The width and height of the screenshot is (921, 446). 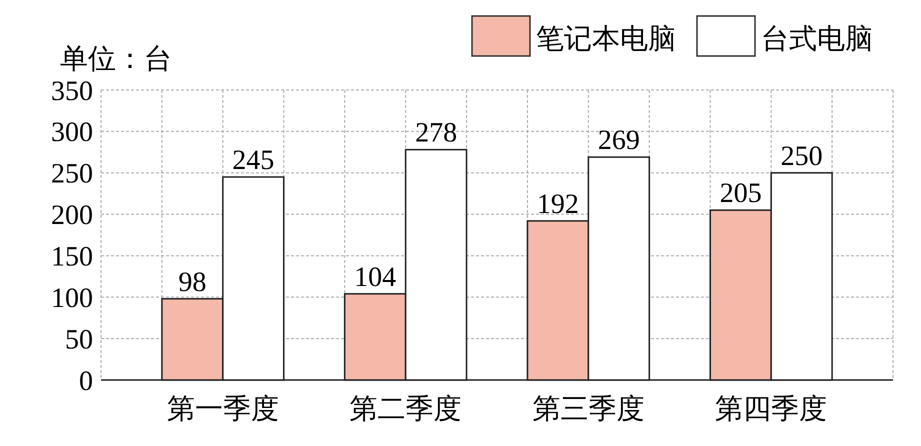 What do you see at coordinates (741, 194) in the screenshot?
I see `data-label: 205` at bounding box center [741, 194].